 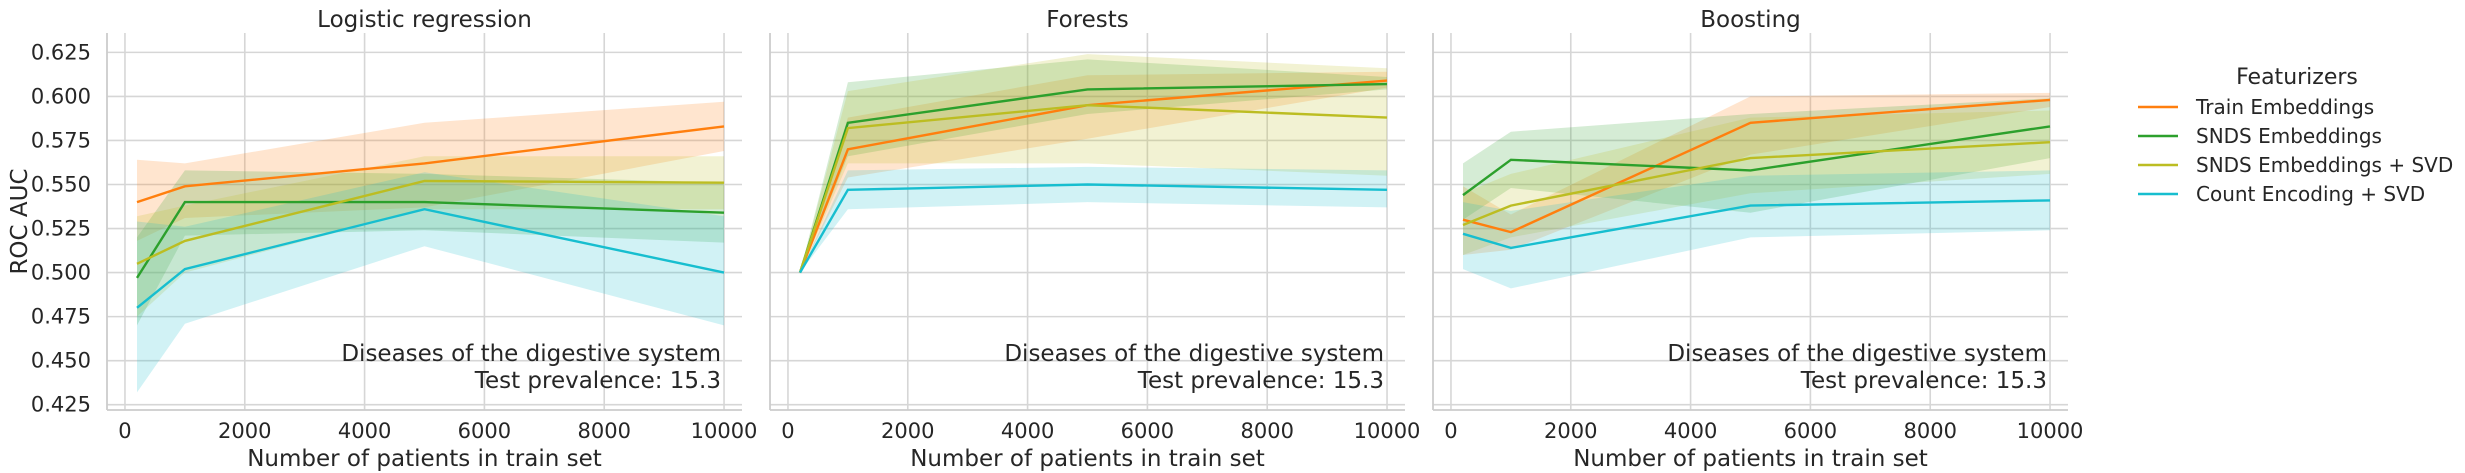 What do you see at coordinates (2310, 194) in the screenshot?
I see `legend-label: Count Encoding + SVD` at bounding box center [2310, 194].